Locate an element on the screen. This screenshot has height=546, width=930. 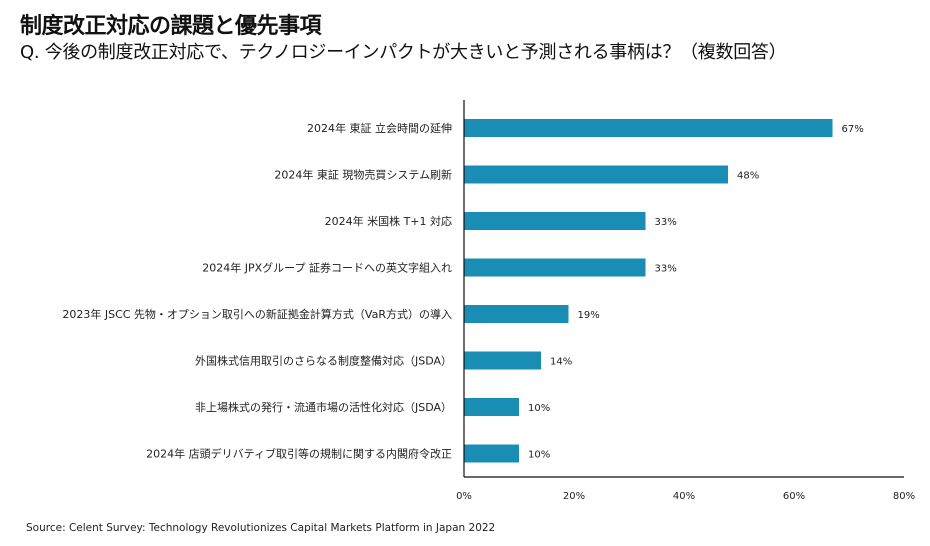
x-tick-label: 40% is located at coordinates (684, 496).